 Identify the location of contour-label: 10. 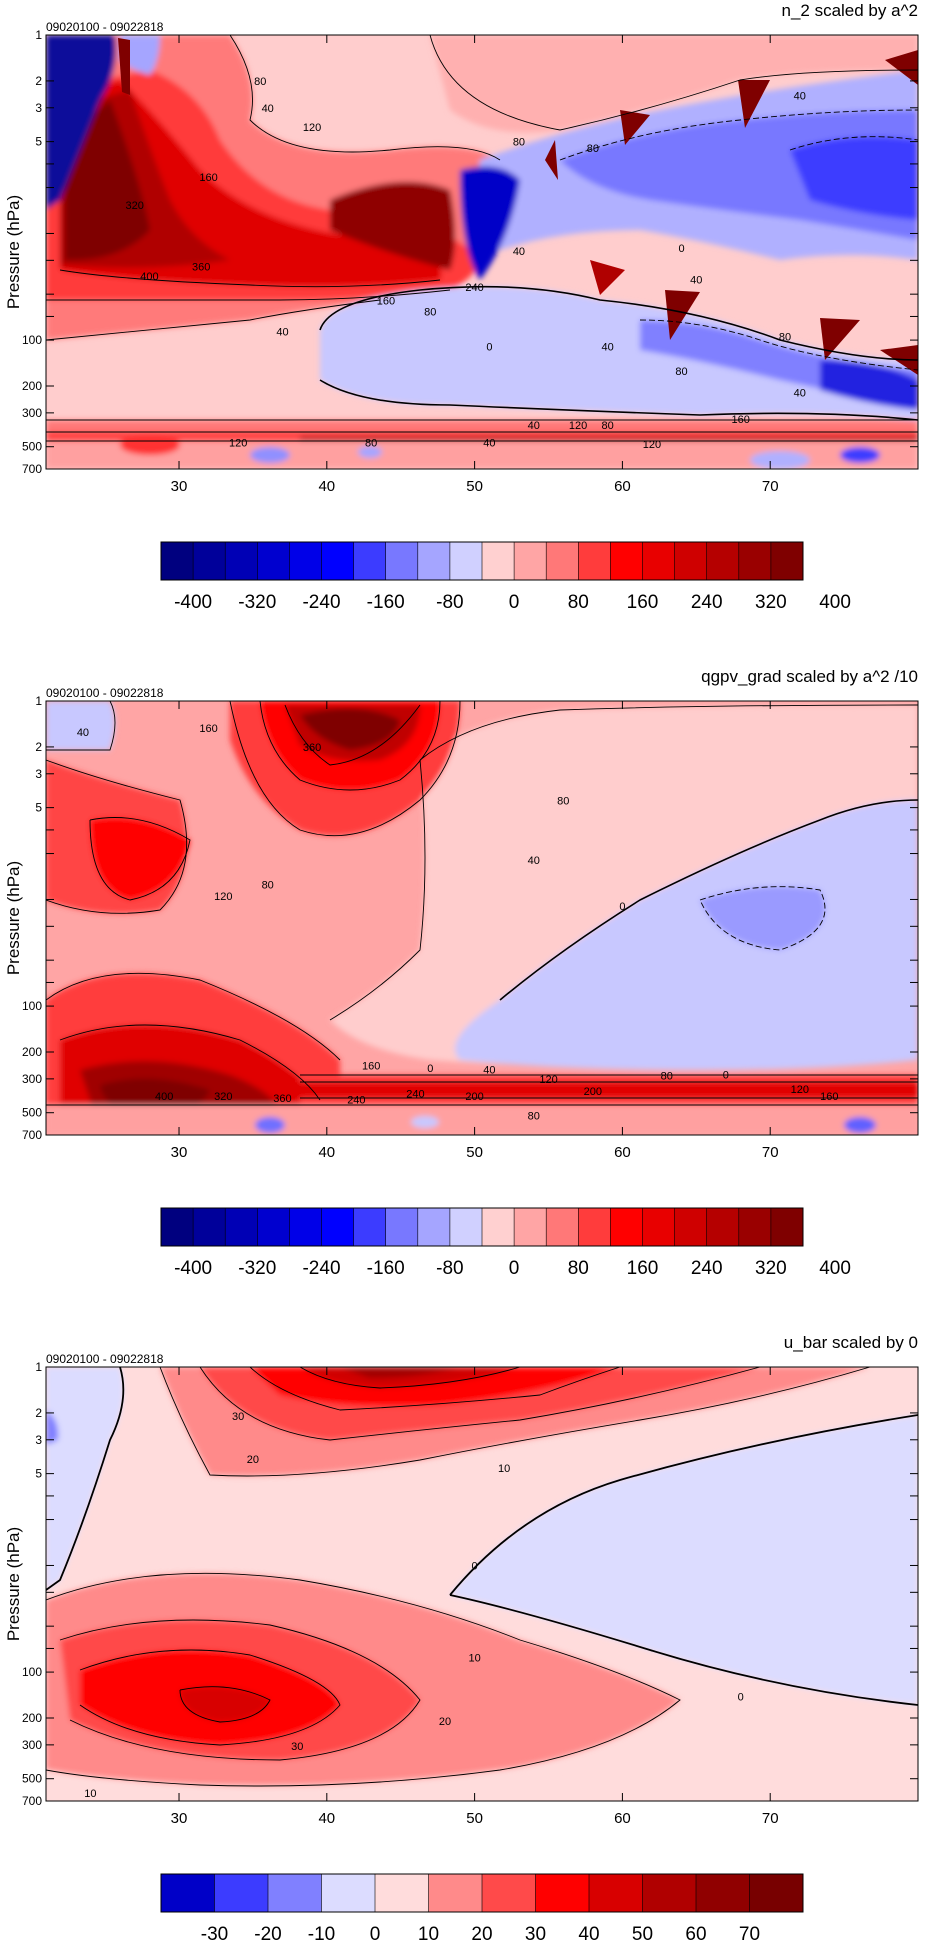
(504, 1469).